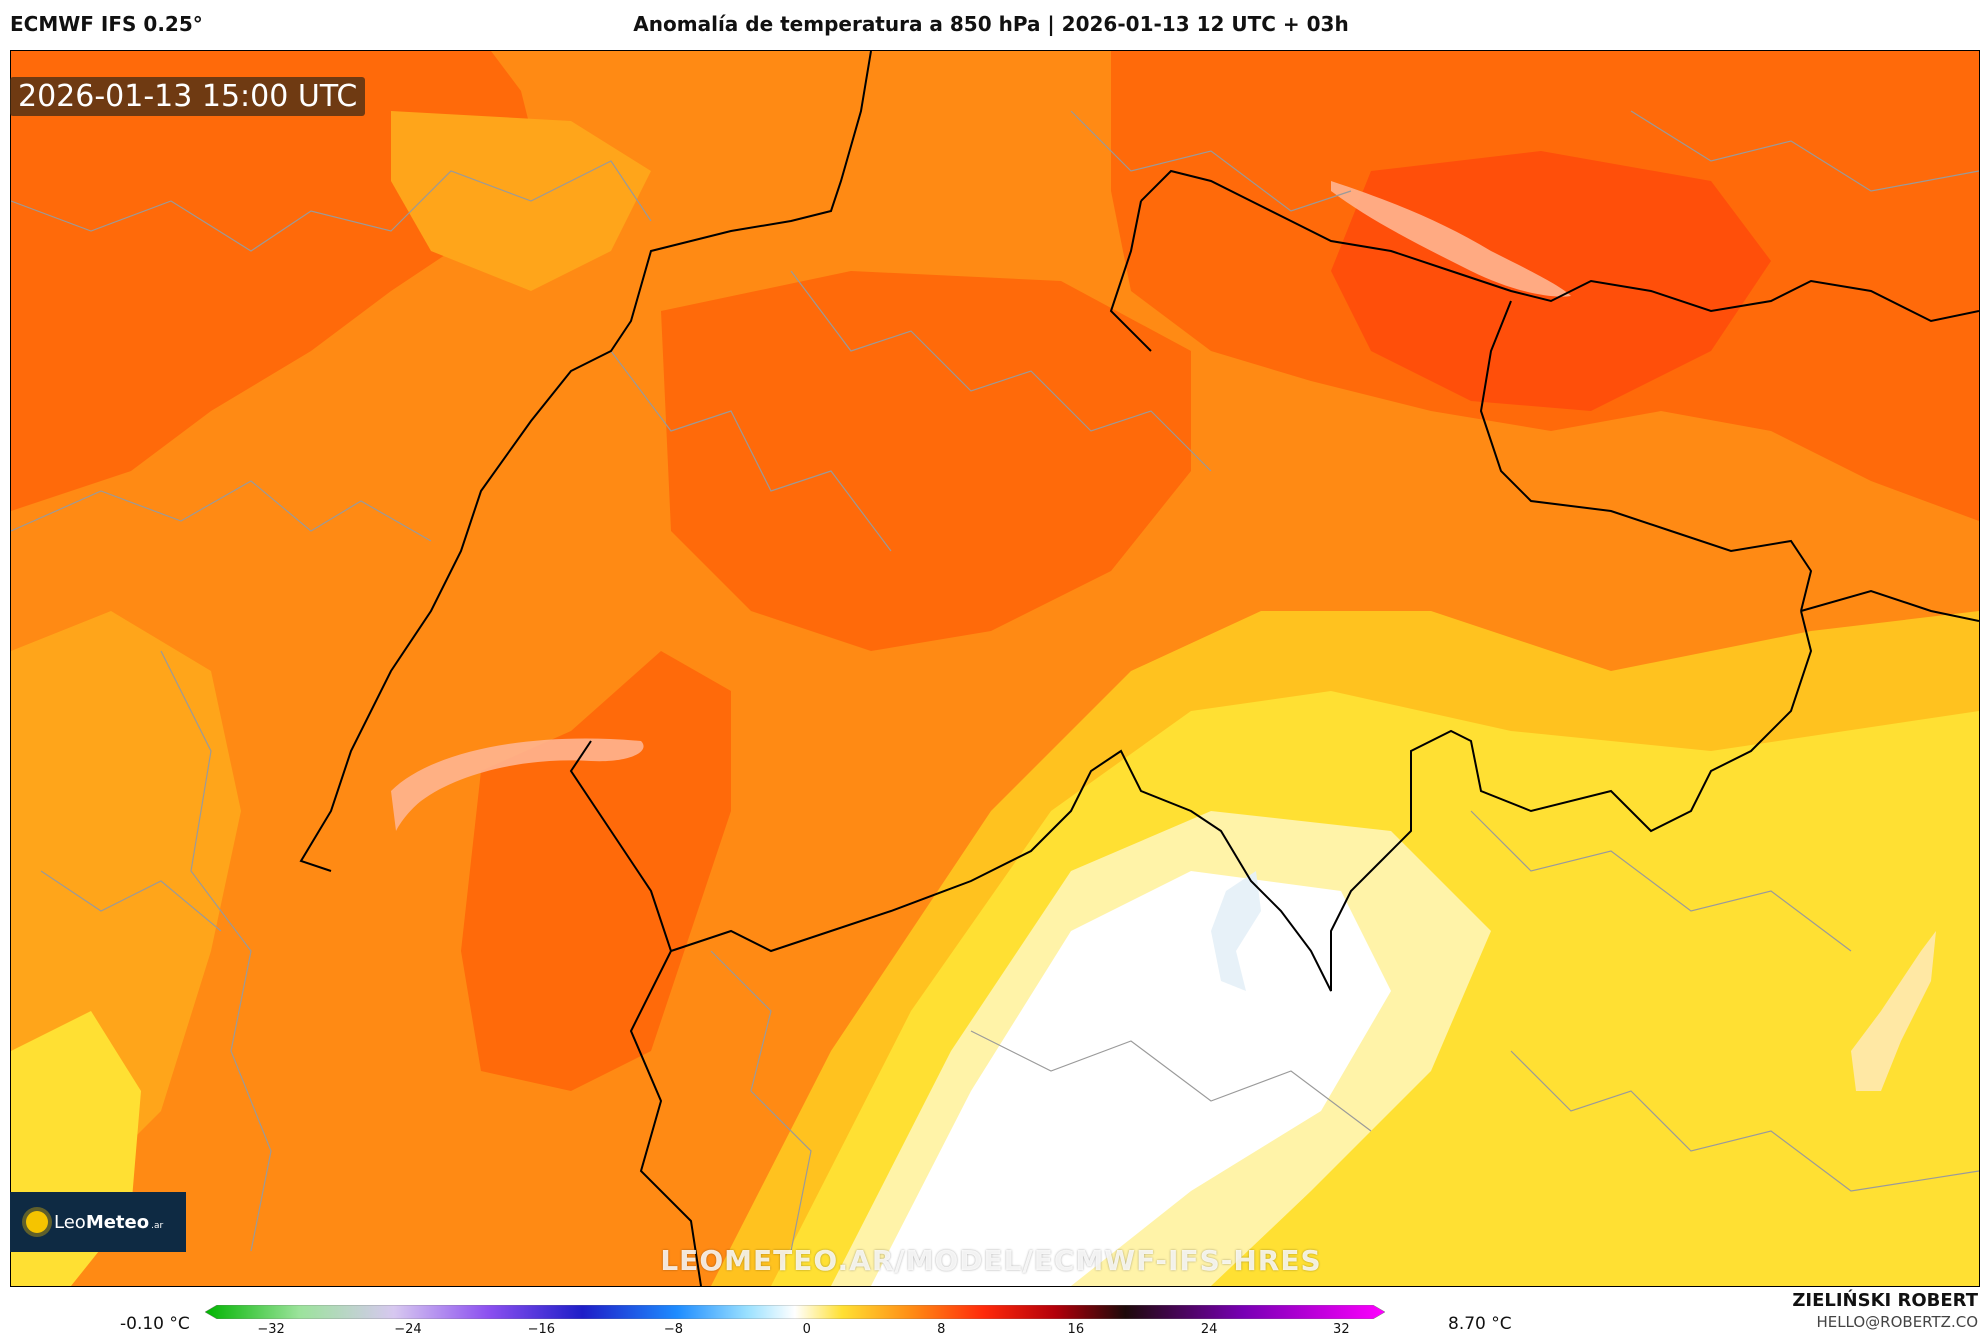  I want to click on valid-time-label: 2026-01-13 15:00 UTC, so click(188, 96).